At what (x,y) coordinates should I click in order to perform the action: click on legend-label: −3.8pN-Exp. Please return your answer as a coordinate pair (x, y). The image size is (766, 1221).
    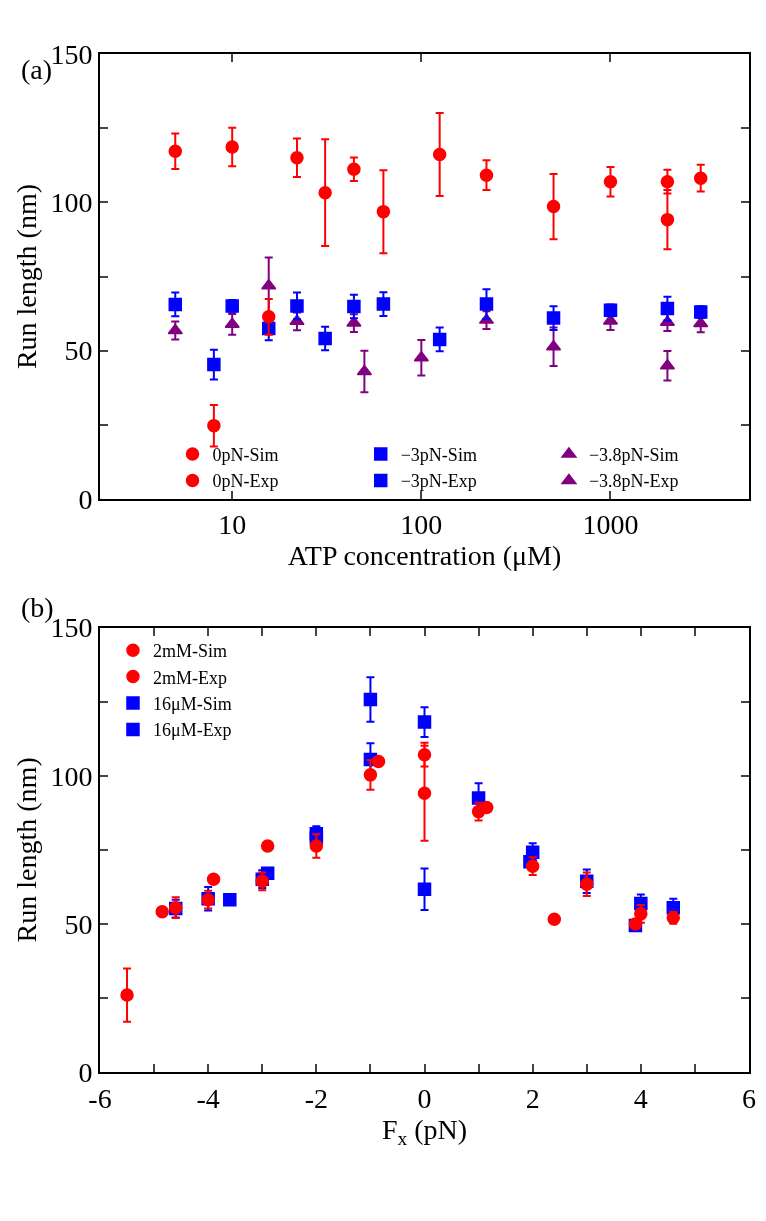
    Looking at the image, I should click on (633, 481).